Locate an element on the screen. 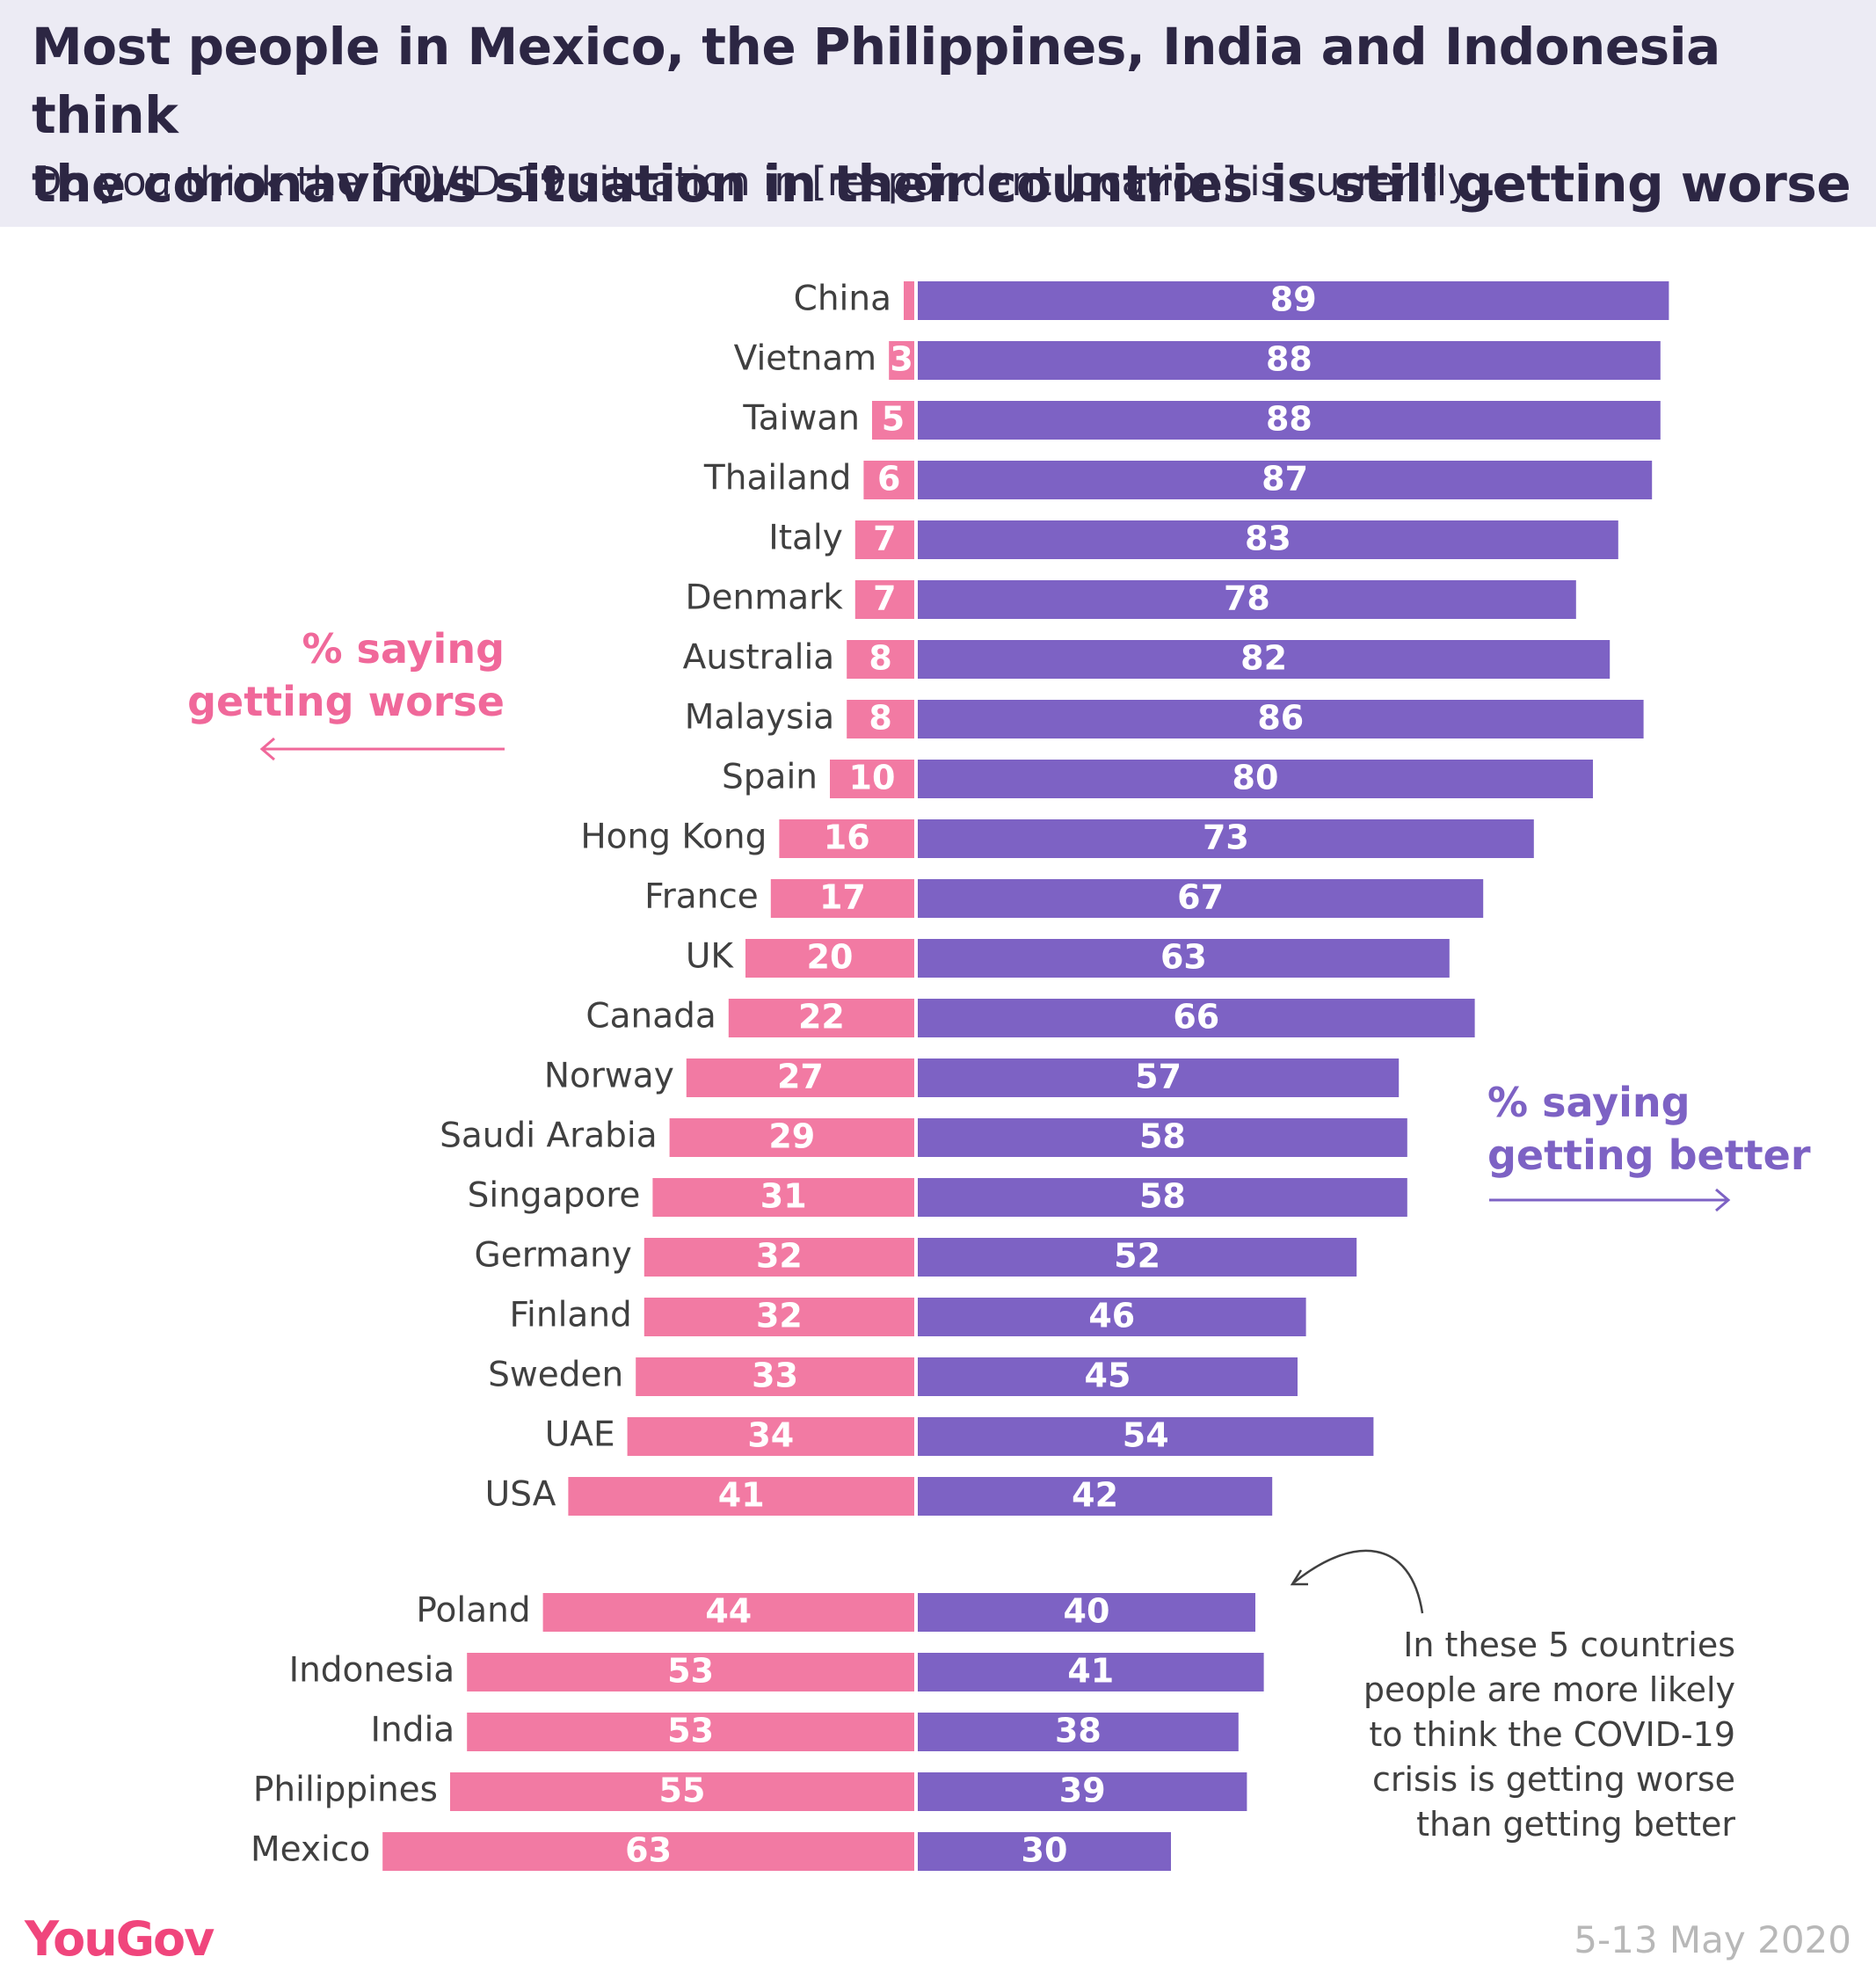 The image size is (1876, 1986). value-label-worse-germany: 32 is located at coordinates (779, 1256).